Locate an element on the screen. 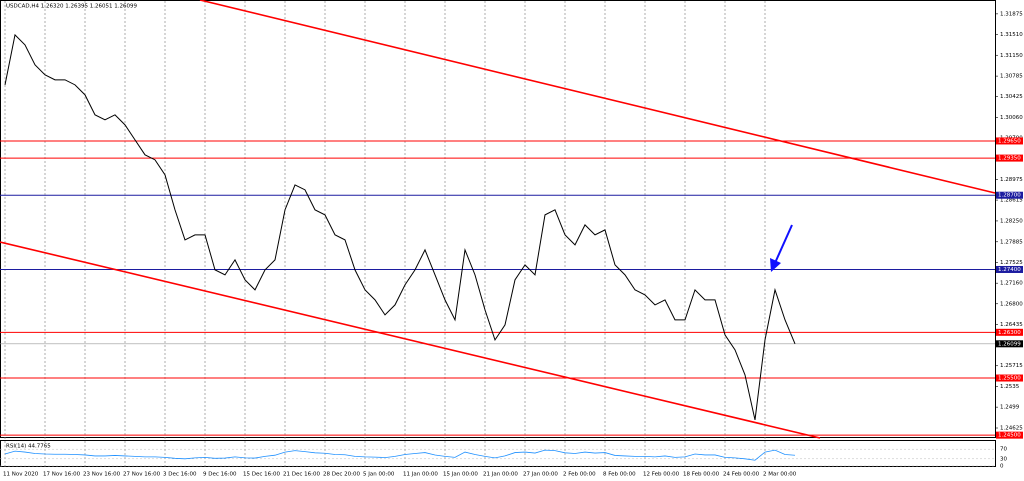  rsi-line is located at coordinates (400, 455).